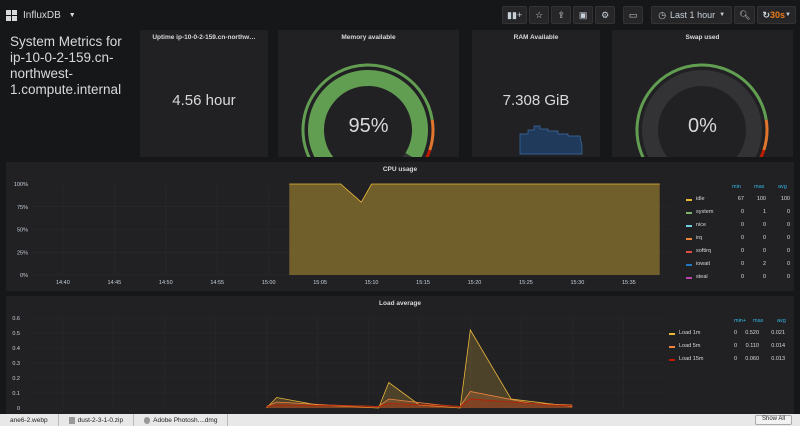 The image size is (800, 426). I want to click on dashboard-picker: InfluxDB ▼, so click(38, 15).